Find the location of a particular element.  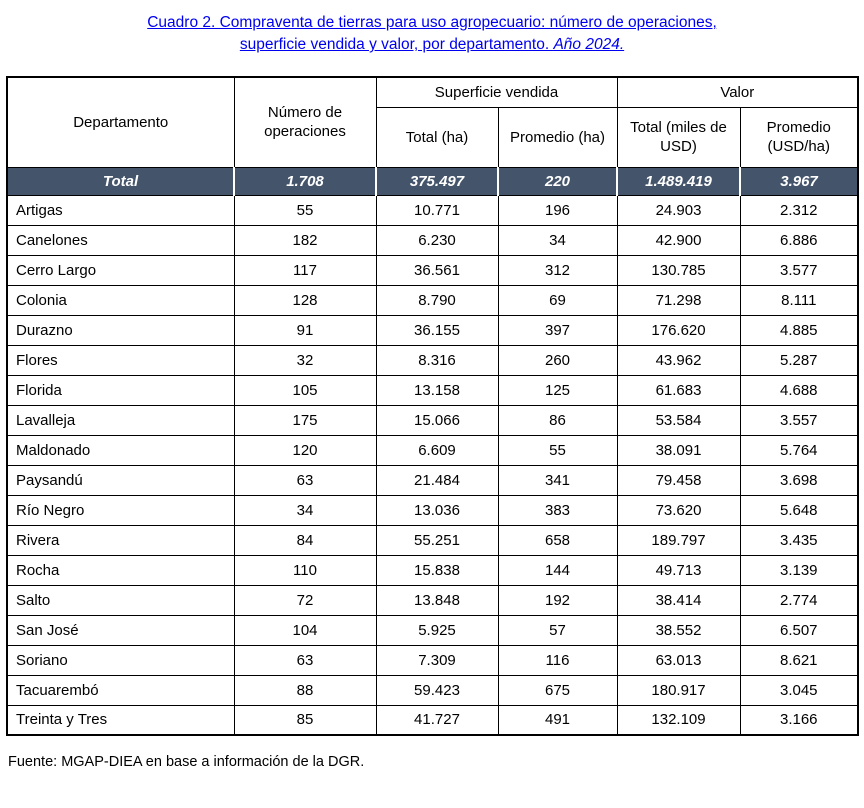

table-row: Río Negro 34 13.036 383 73.620 5.648 is located at coordinates (432, 510).